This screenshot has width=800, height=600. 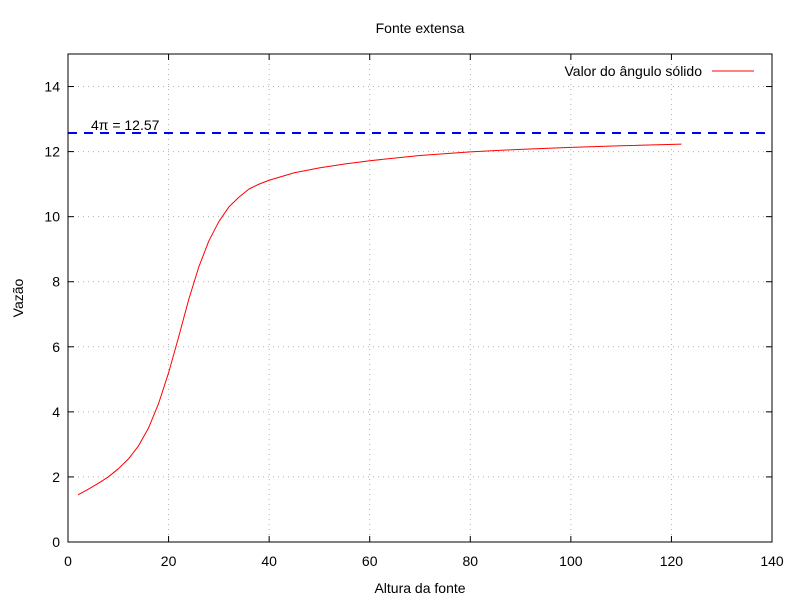 What do you see at coordinates (269, 561) in the screenshot?
I see `x-tick-label: 40` at bounding box center [269, 561].